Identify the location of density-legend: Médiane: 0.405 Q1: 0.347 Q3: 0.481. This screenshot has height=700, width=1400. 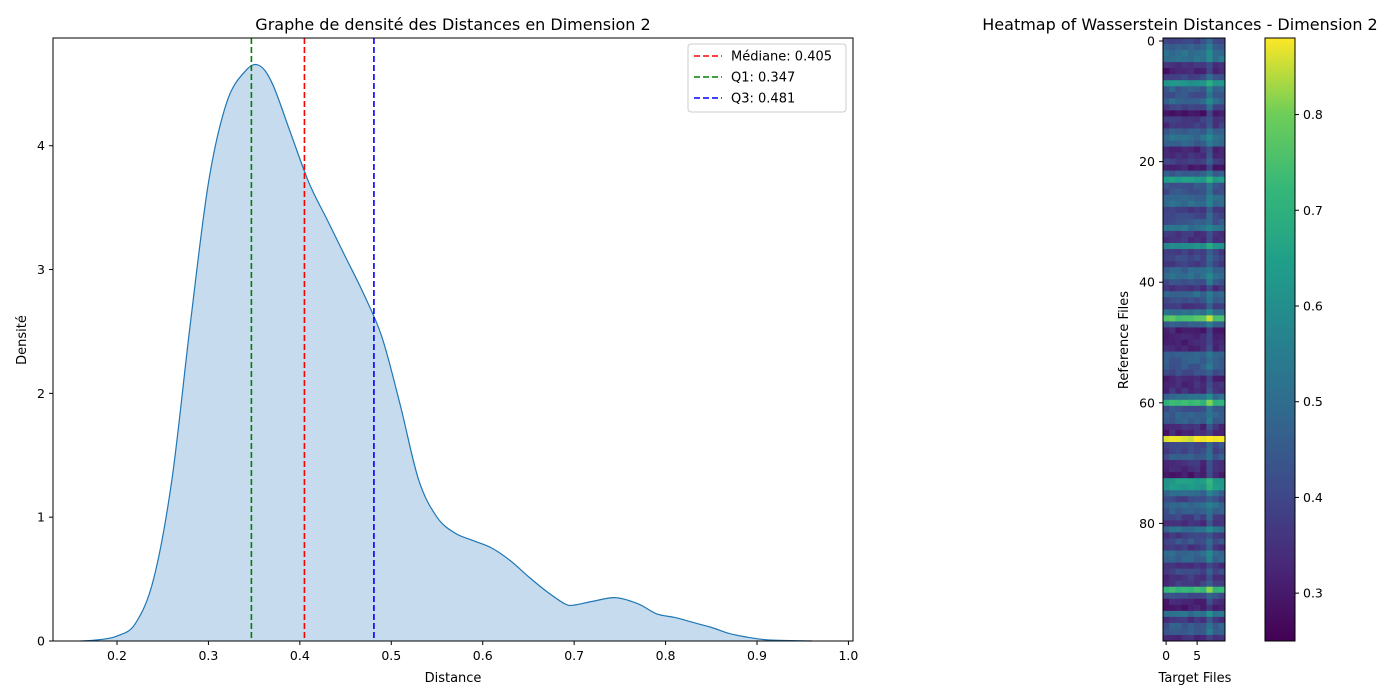
(767, 78).